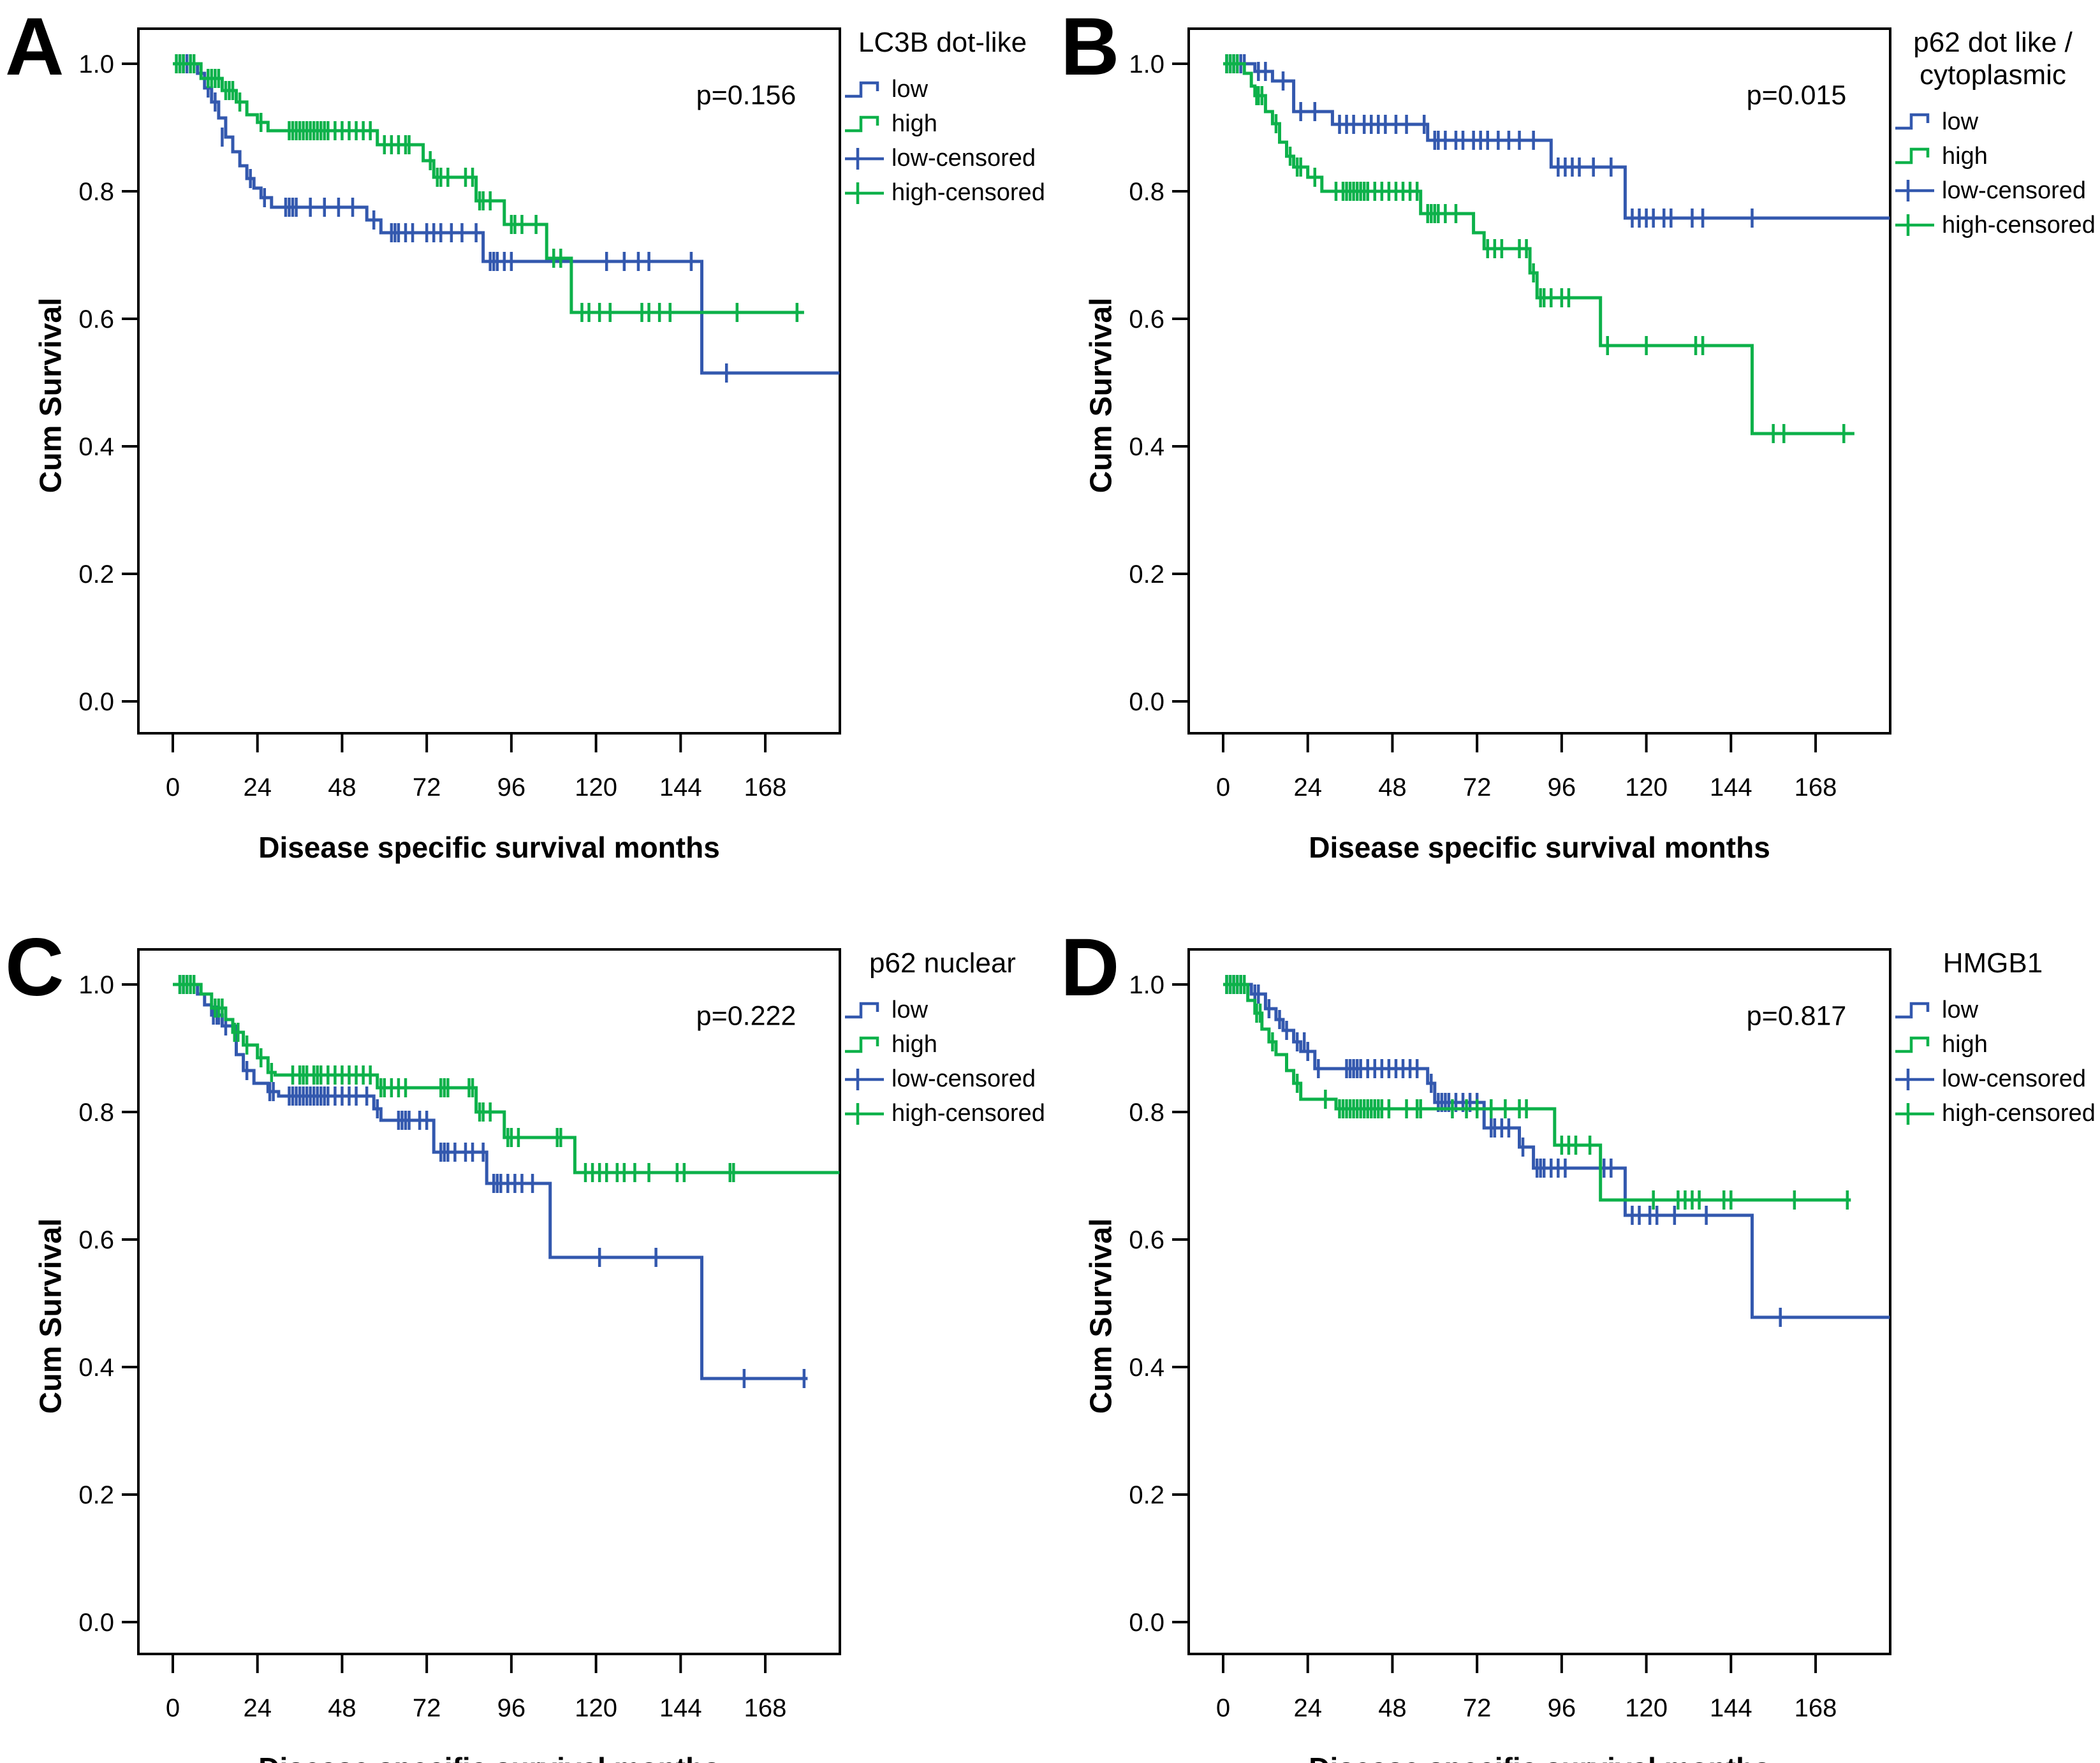 This screenshot has width=2100, height=1763. What do you see at coordinates (1090, 46) in the screenshot?
I see `panel-letter: B` at bounding box center [1090, 46].